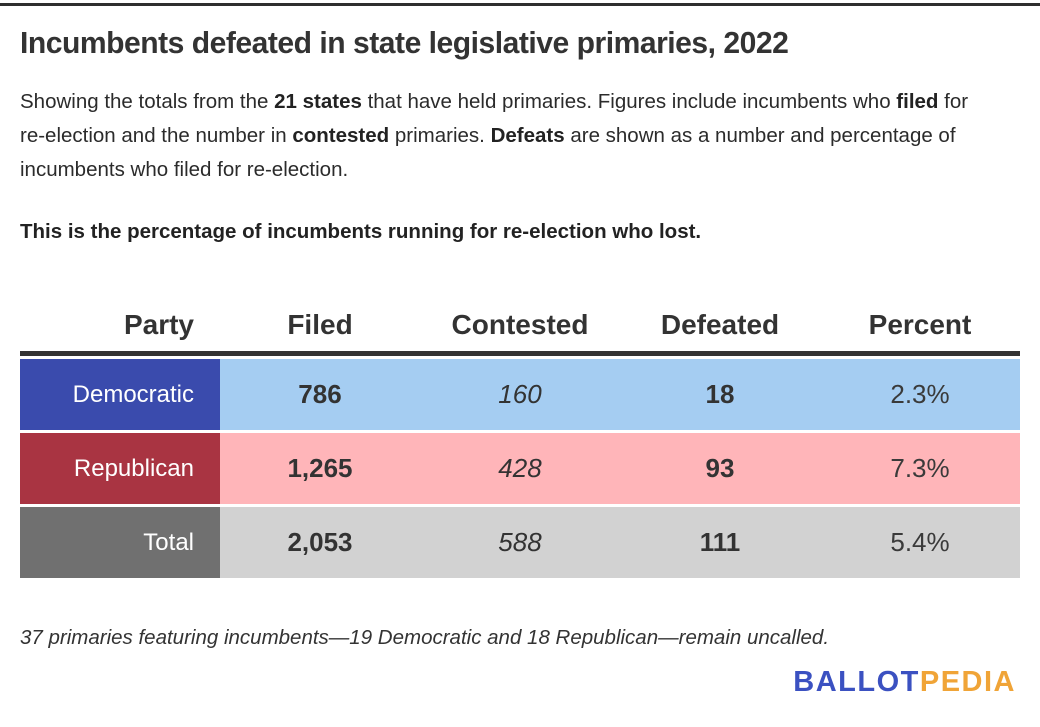 The height and width of the screenshot is (727, 1040). I want to click on republican-percent-value: 7.3%, so click(920, 468).